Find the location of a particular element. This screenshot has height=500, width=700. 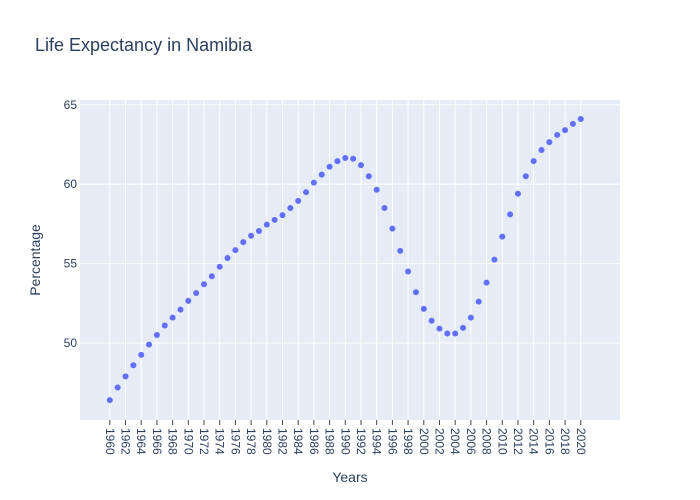

x-axis-title: Years is located at coordinates (349, 477).